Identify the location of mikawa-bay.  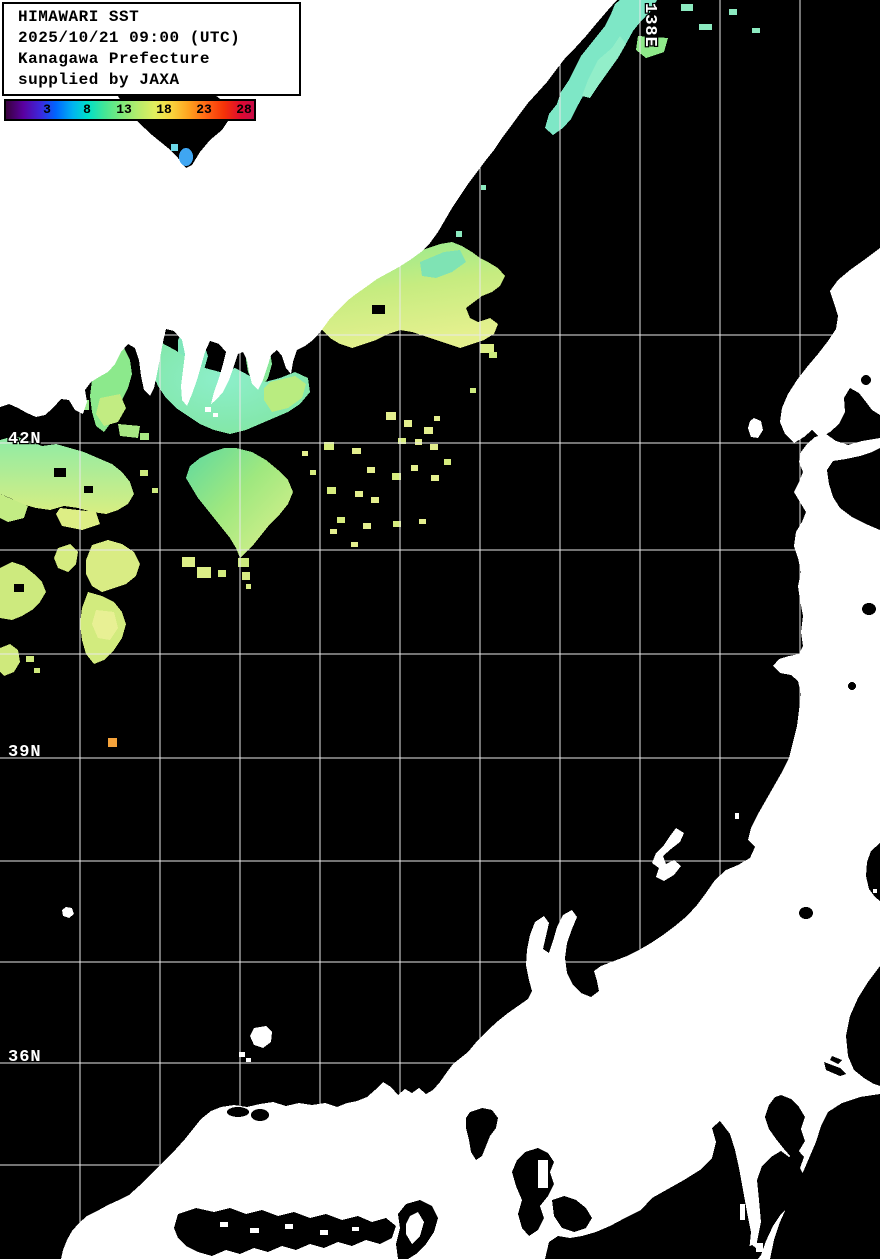
(572, 1214).